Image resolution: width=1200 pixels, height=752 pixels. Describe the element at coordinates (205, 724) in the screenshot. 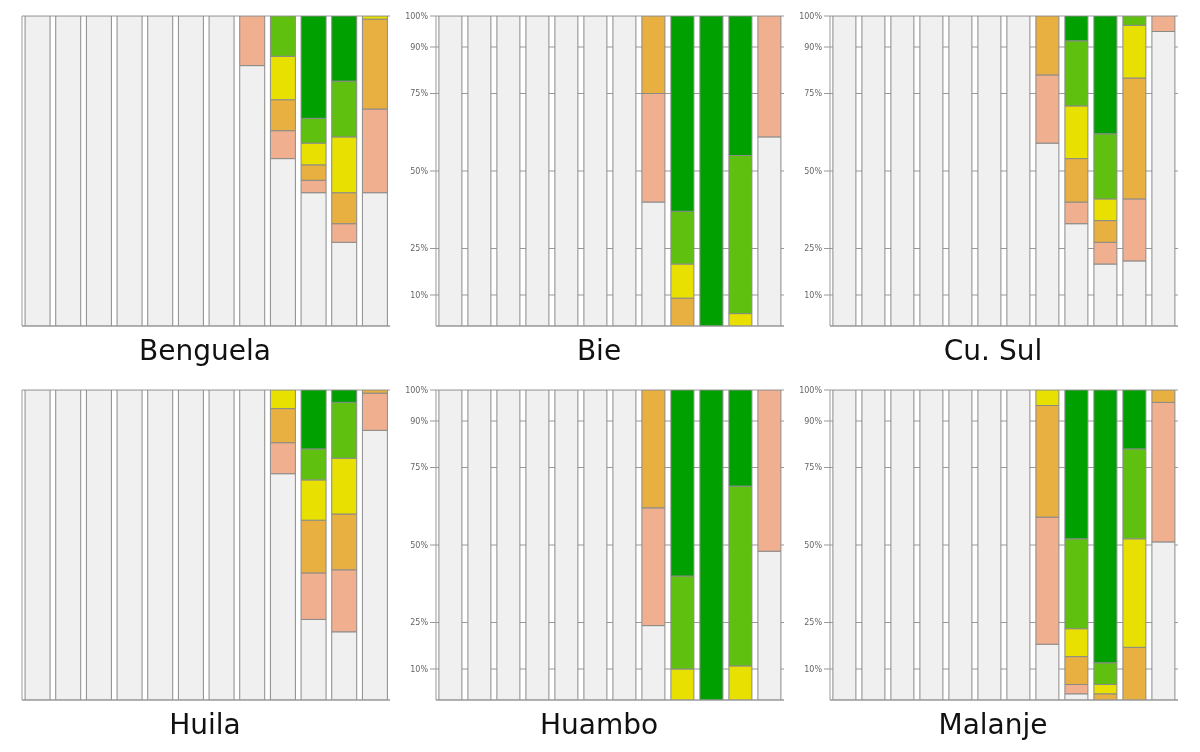

I see `text: Huila` at that location.